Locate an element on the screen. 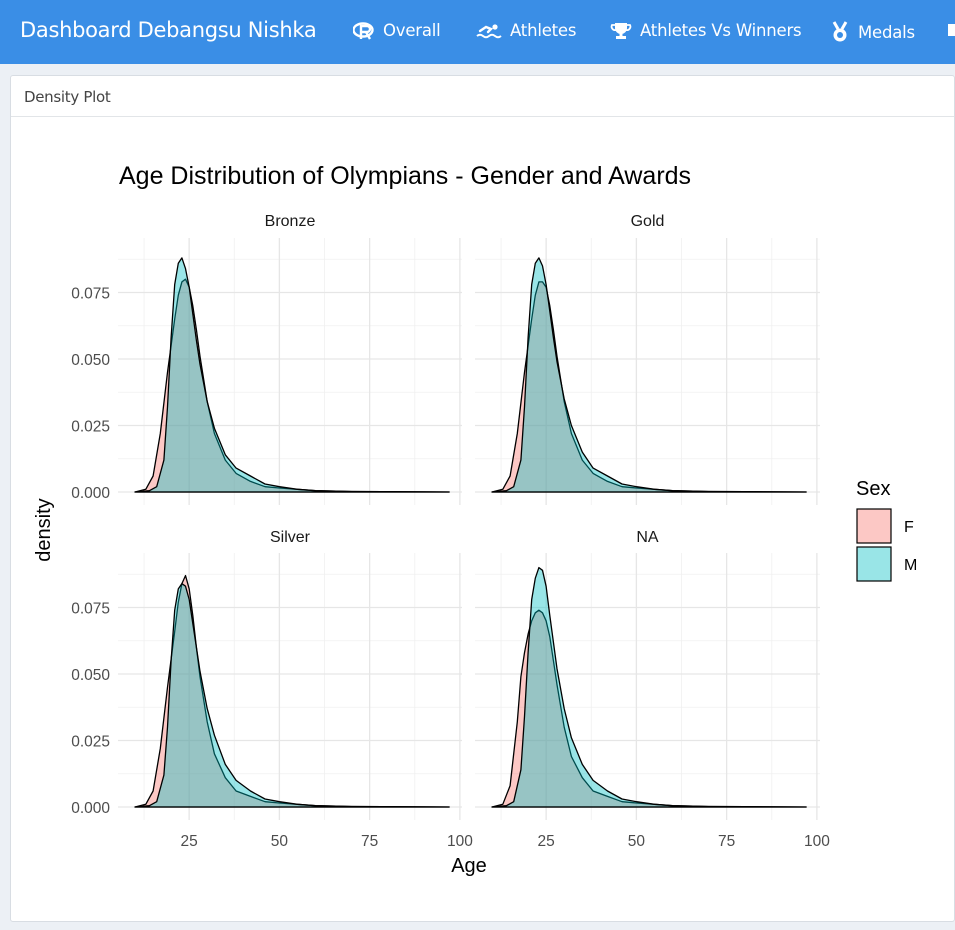 The height and width of the screenshot is (930, 955). legend-title: Sex is located at coordinates (873, 489).